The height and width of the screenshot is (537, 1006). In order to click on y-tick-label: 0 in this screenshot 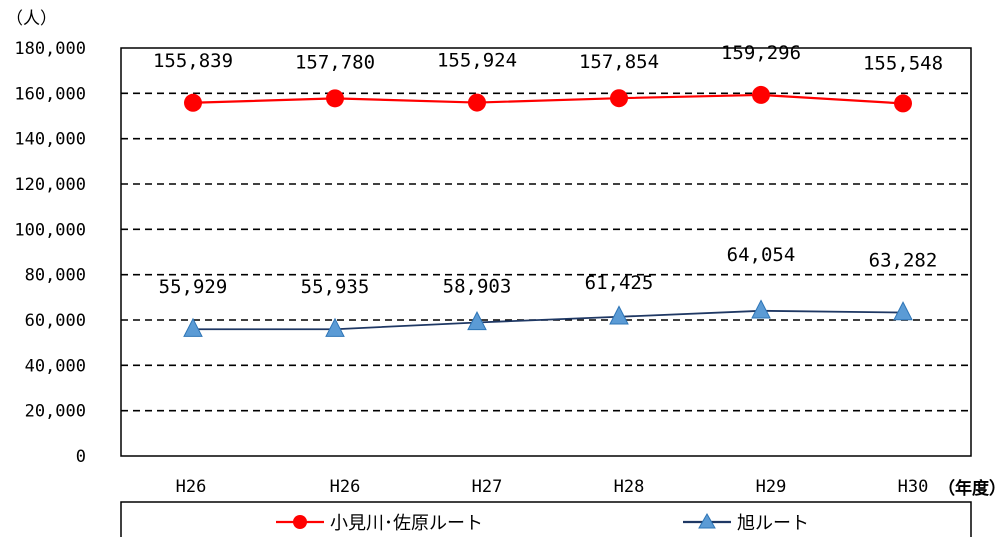, I will do `click(81, 457)`.